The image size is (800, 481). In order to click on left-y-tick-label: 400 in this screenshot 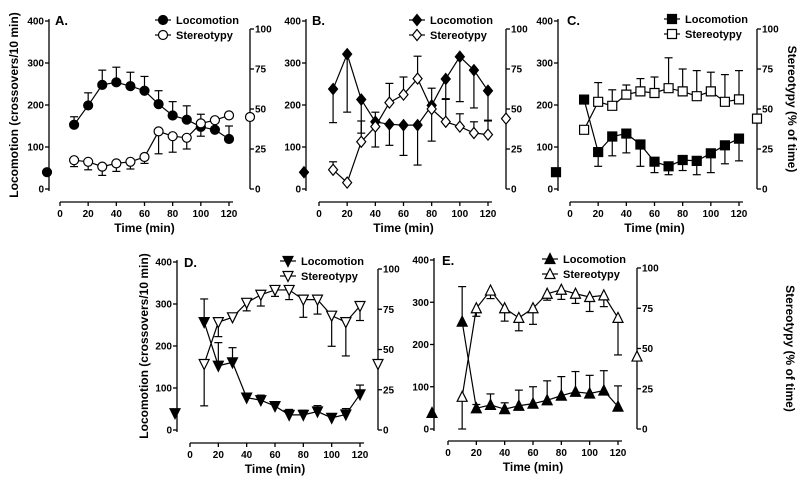, I will do `click(292, 22)`.